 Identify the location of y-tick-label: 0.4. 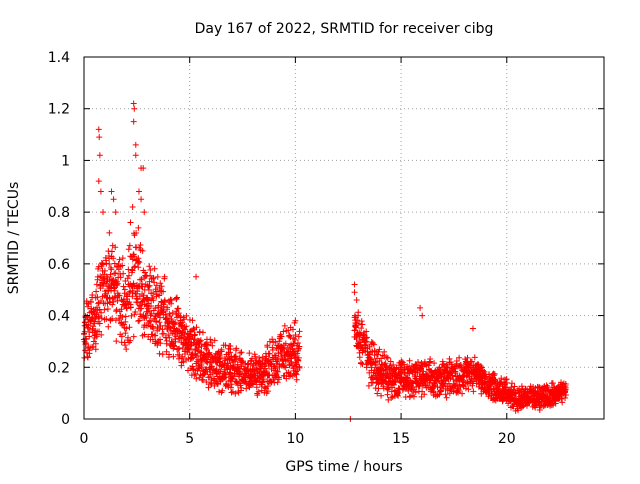
(59, 317).